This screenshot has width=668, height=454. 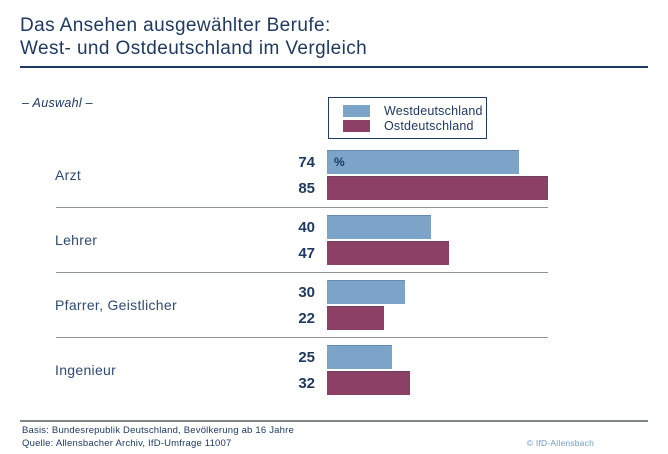 I want to click on legend-label-west: Westdeutschland, so click(x=433, y=110).